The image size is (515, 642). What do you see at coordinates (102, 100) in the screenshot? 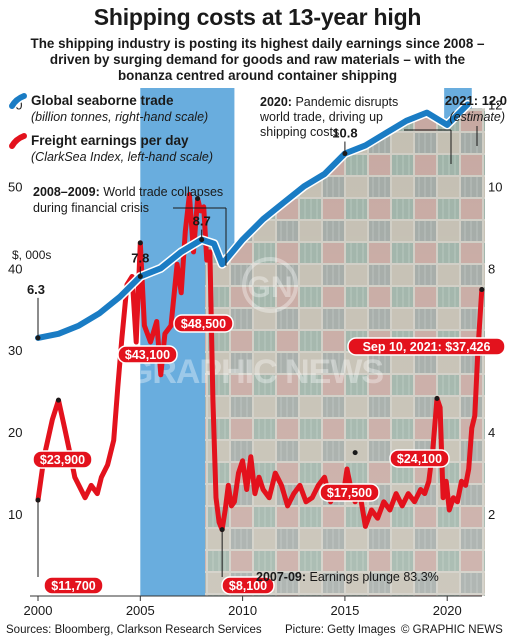
I see `legend-trade-label: Global seaborne trade` at bounding box center [102, 100].